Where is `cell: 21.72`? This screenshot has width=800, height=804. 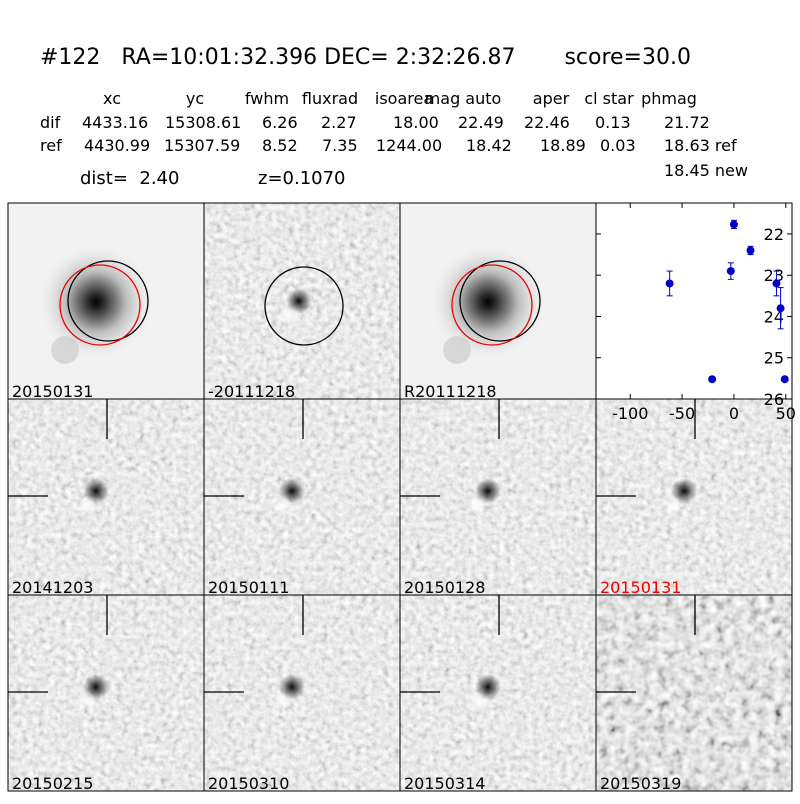
cell: 21.72 is located at coordinates (687, 122).